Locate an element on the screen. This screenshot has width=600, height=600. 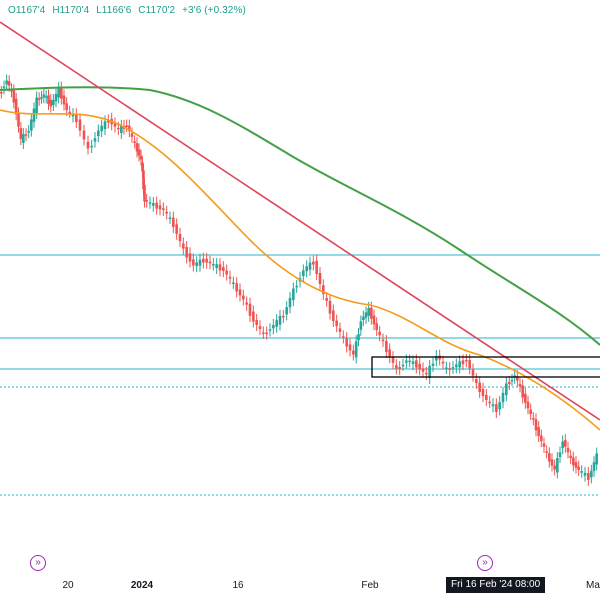
time-axis-label: Feb is located at coordinates (370, 585).